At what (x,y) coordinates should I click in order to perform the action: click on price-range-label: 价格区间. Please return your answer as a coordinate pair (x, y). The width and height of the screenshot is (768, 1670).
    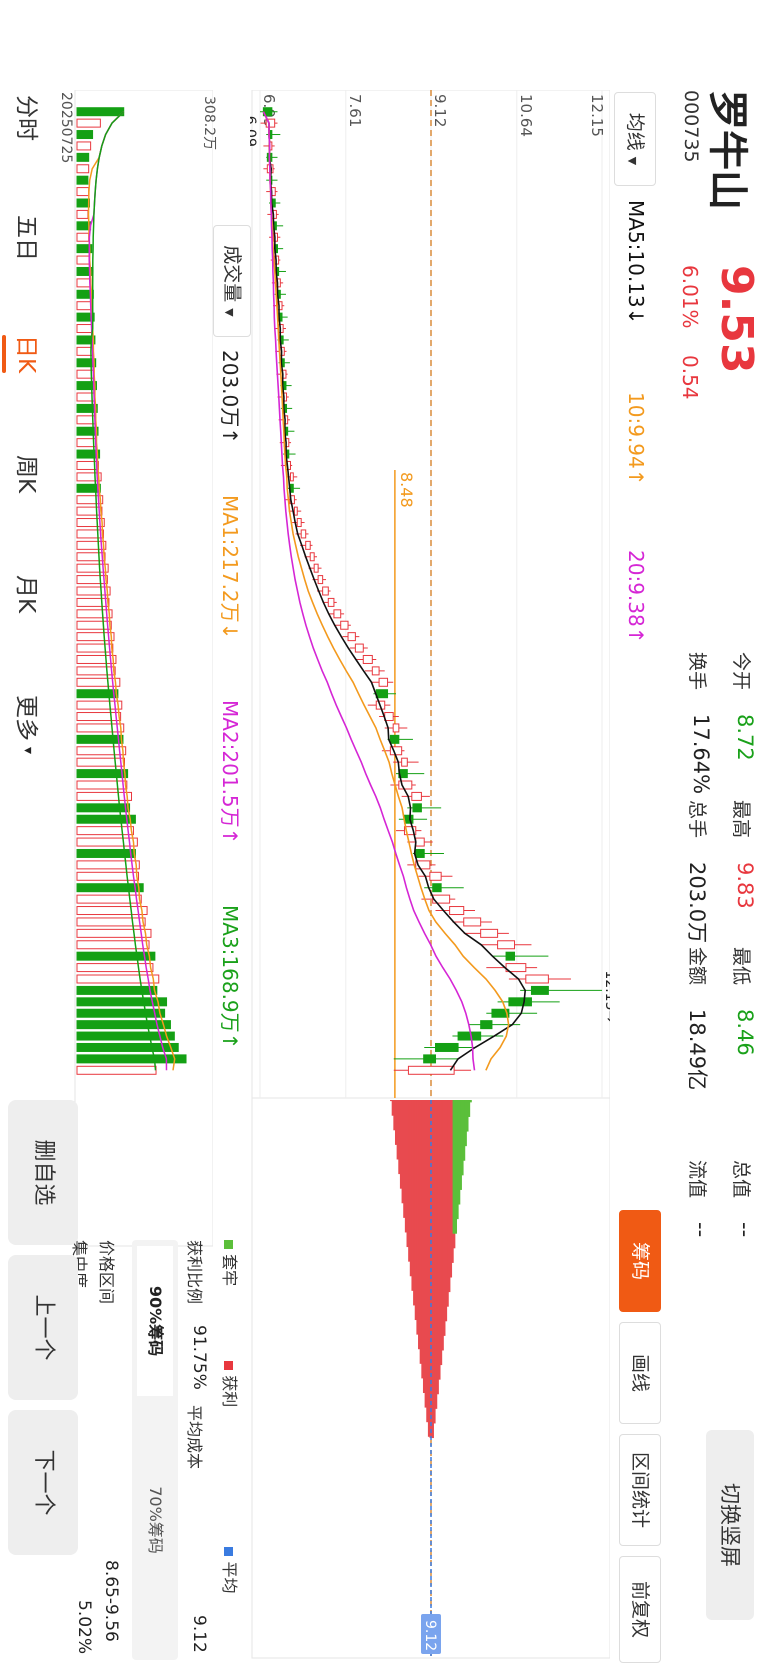
    Looking at the image, I should click on (106, 1272).